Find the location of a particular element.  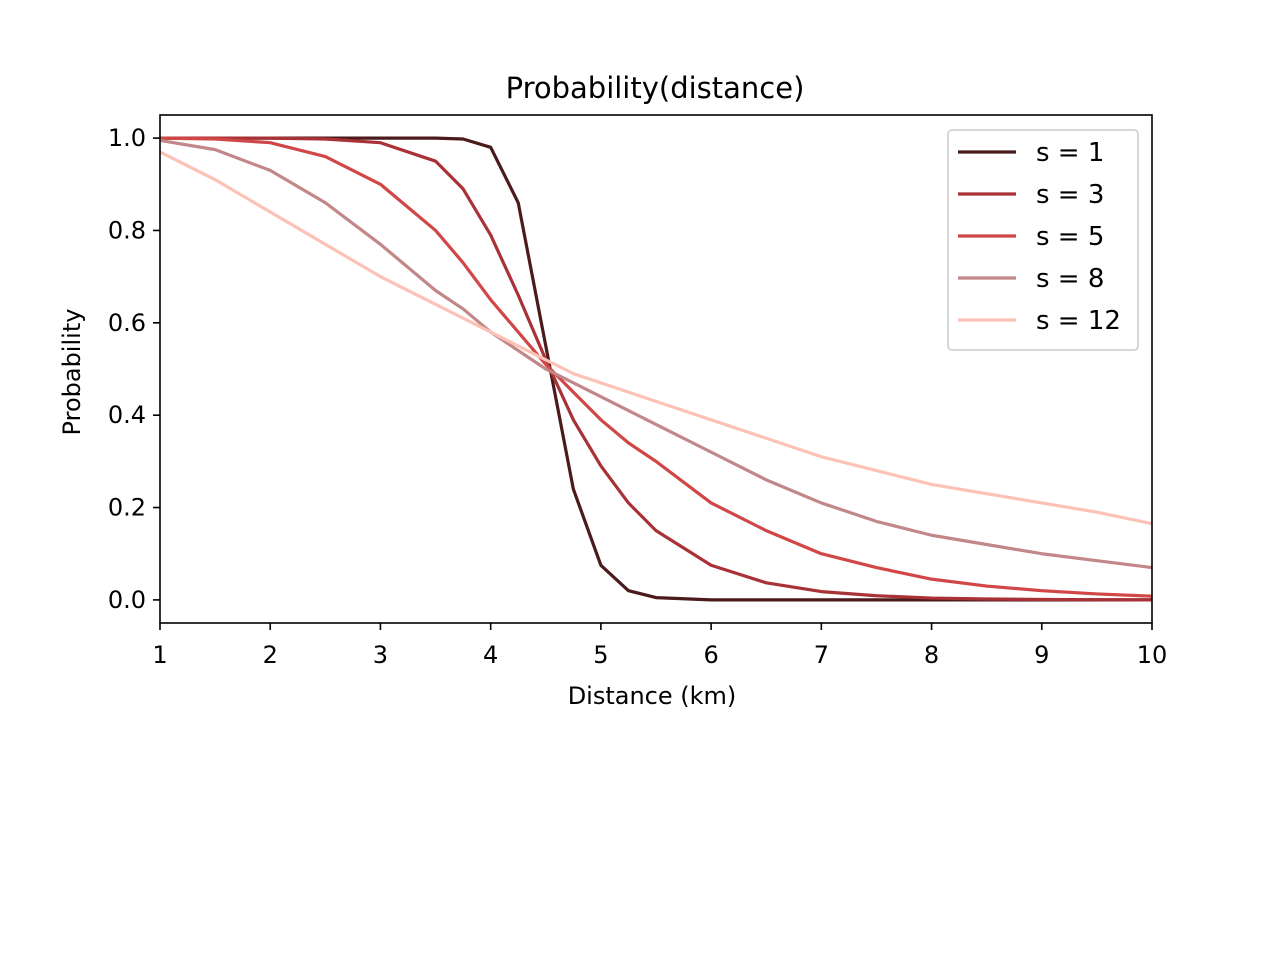

x-tick-label: 5 is located at coordinates (600, 655).